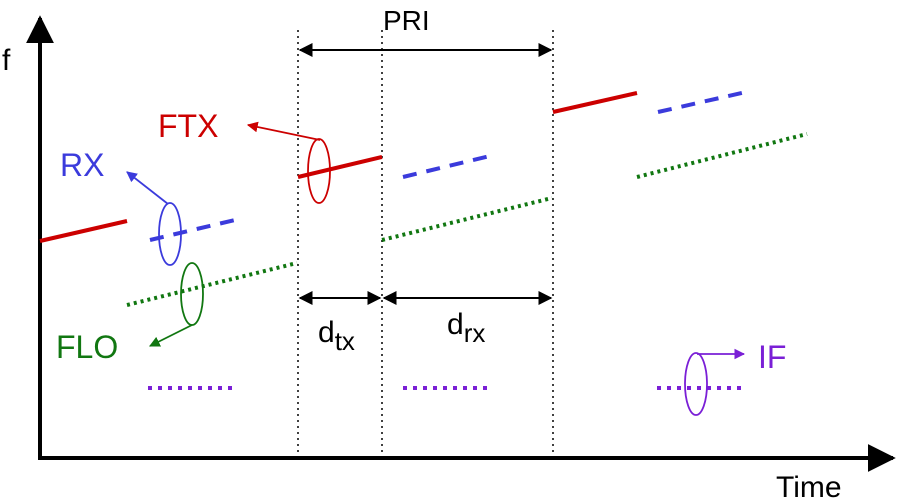 The width and height of the screenshot is (900, 502). Describe the element at coordinates (455, 324) in the screenshot. I see `drx-label-main: d` at that location.